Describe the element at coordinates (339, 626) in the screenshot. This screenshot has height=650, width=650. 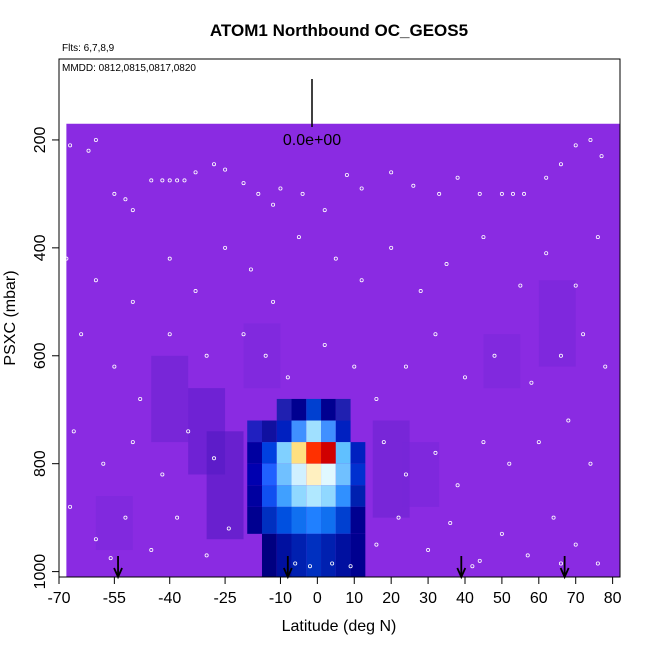
I see `x-axis-label: Latitude (deg N)` at that location.